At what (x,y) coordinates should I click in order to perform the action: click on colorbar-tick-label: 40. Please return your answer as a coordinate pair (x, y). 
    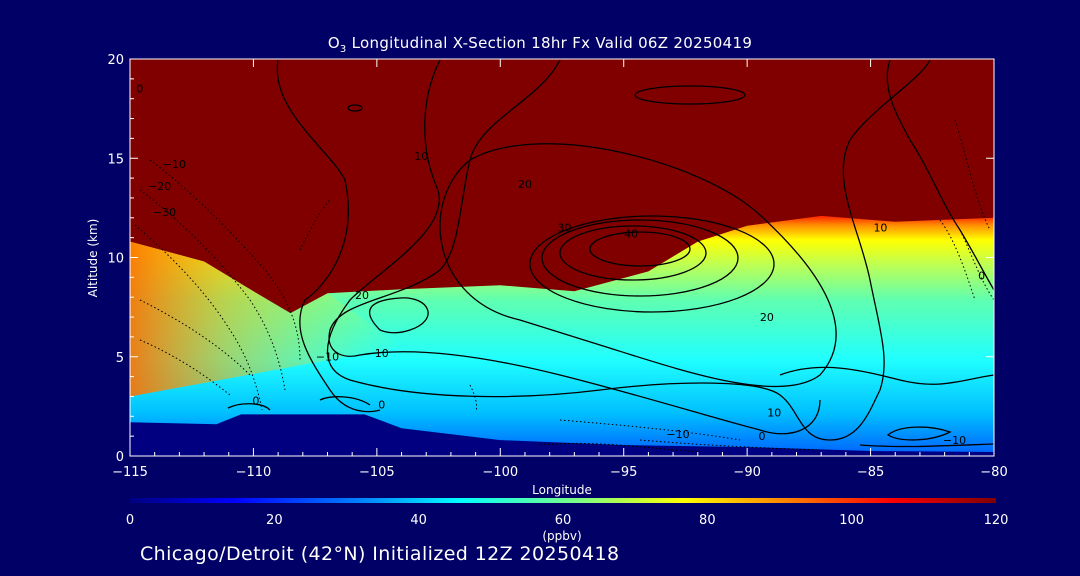
    Looking at the image, I should click on (418, 520).